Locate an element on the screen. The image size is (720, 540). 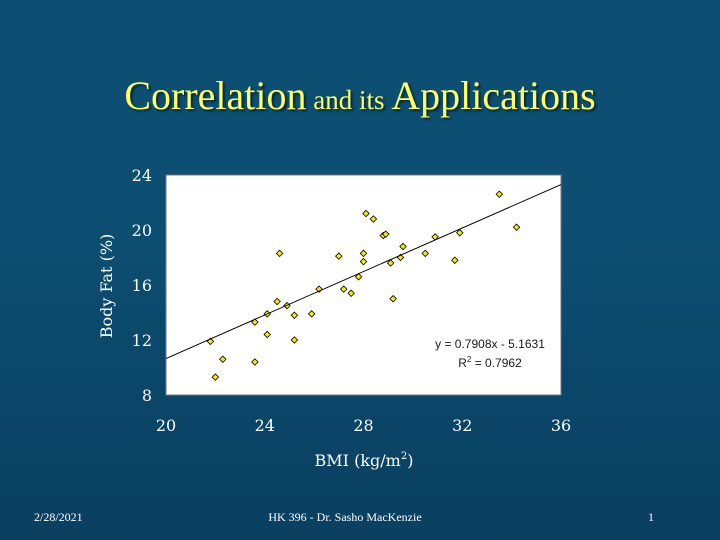
x-axis-label: BMI (kg/m2) is located at coordinates (364, 460).